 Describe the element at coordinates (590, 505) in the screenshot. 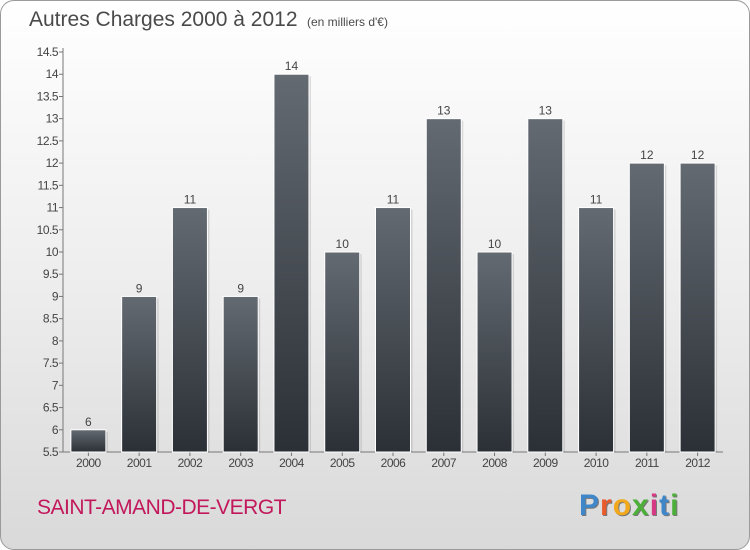

I see `logo-letter: P` at that location.